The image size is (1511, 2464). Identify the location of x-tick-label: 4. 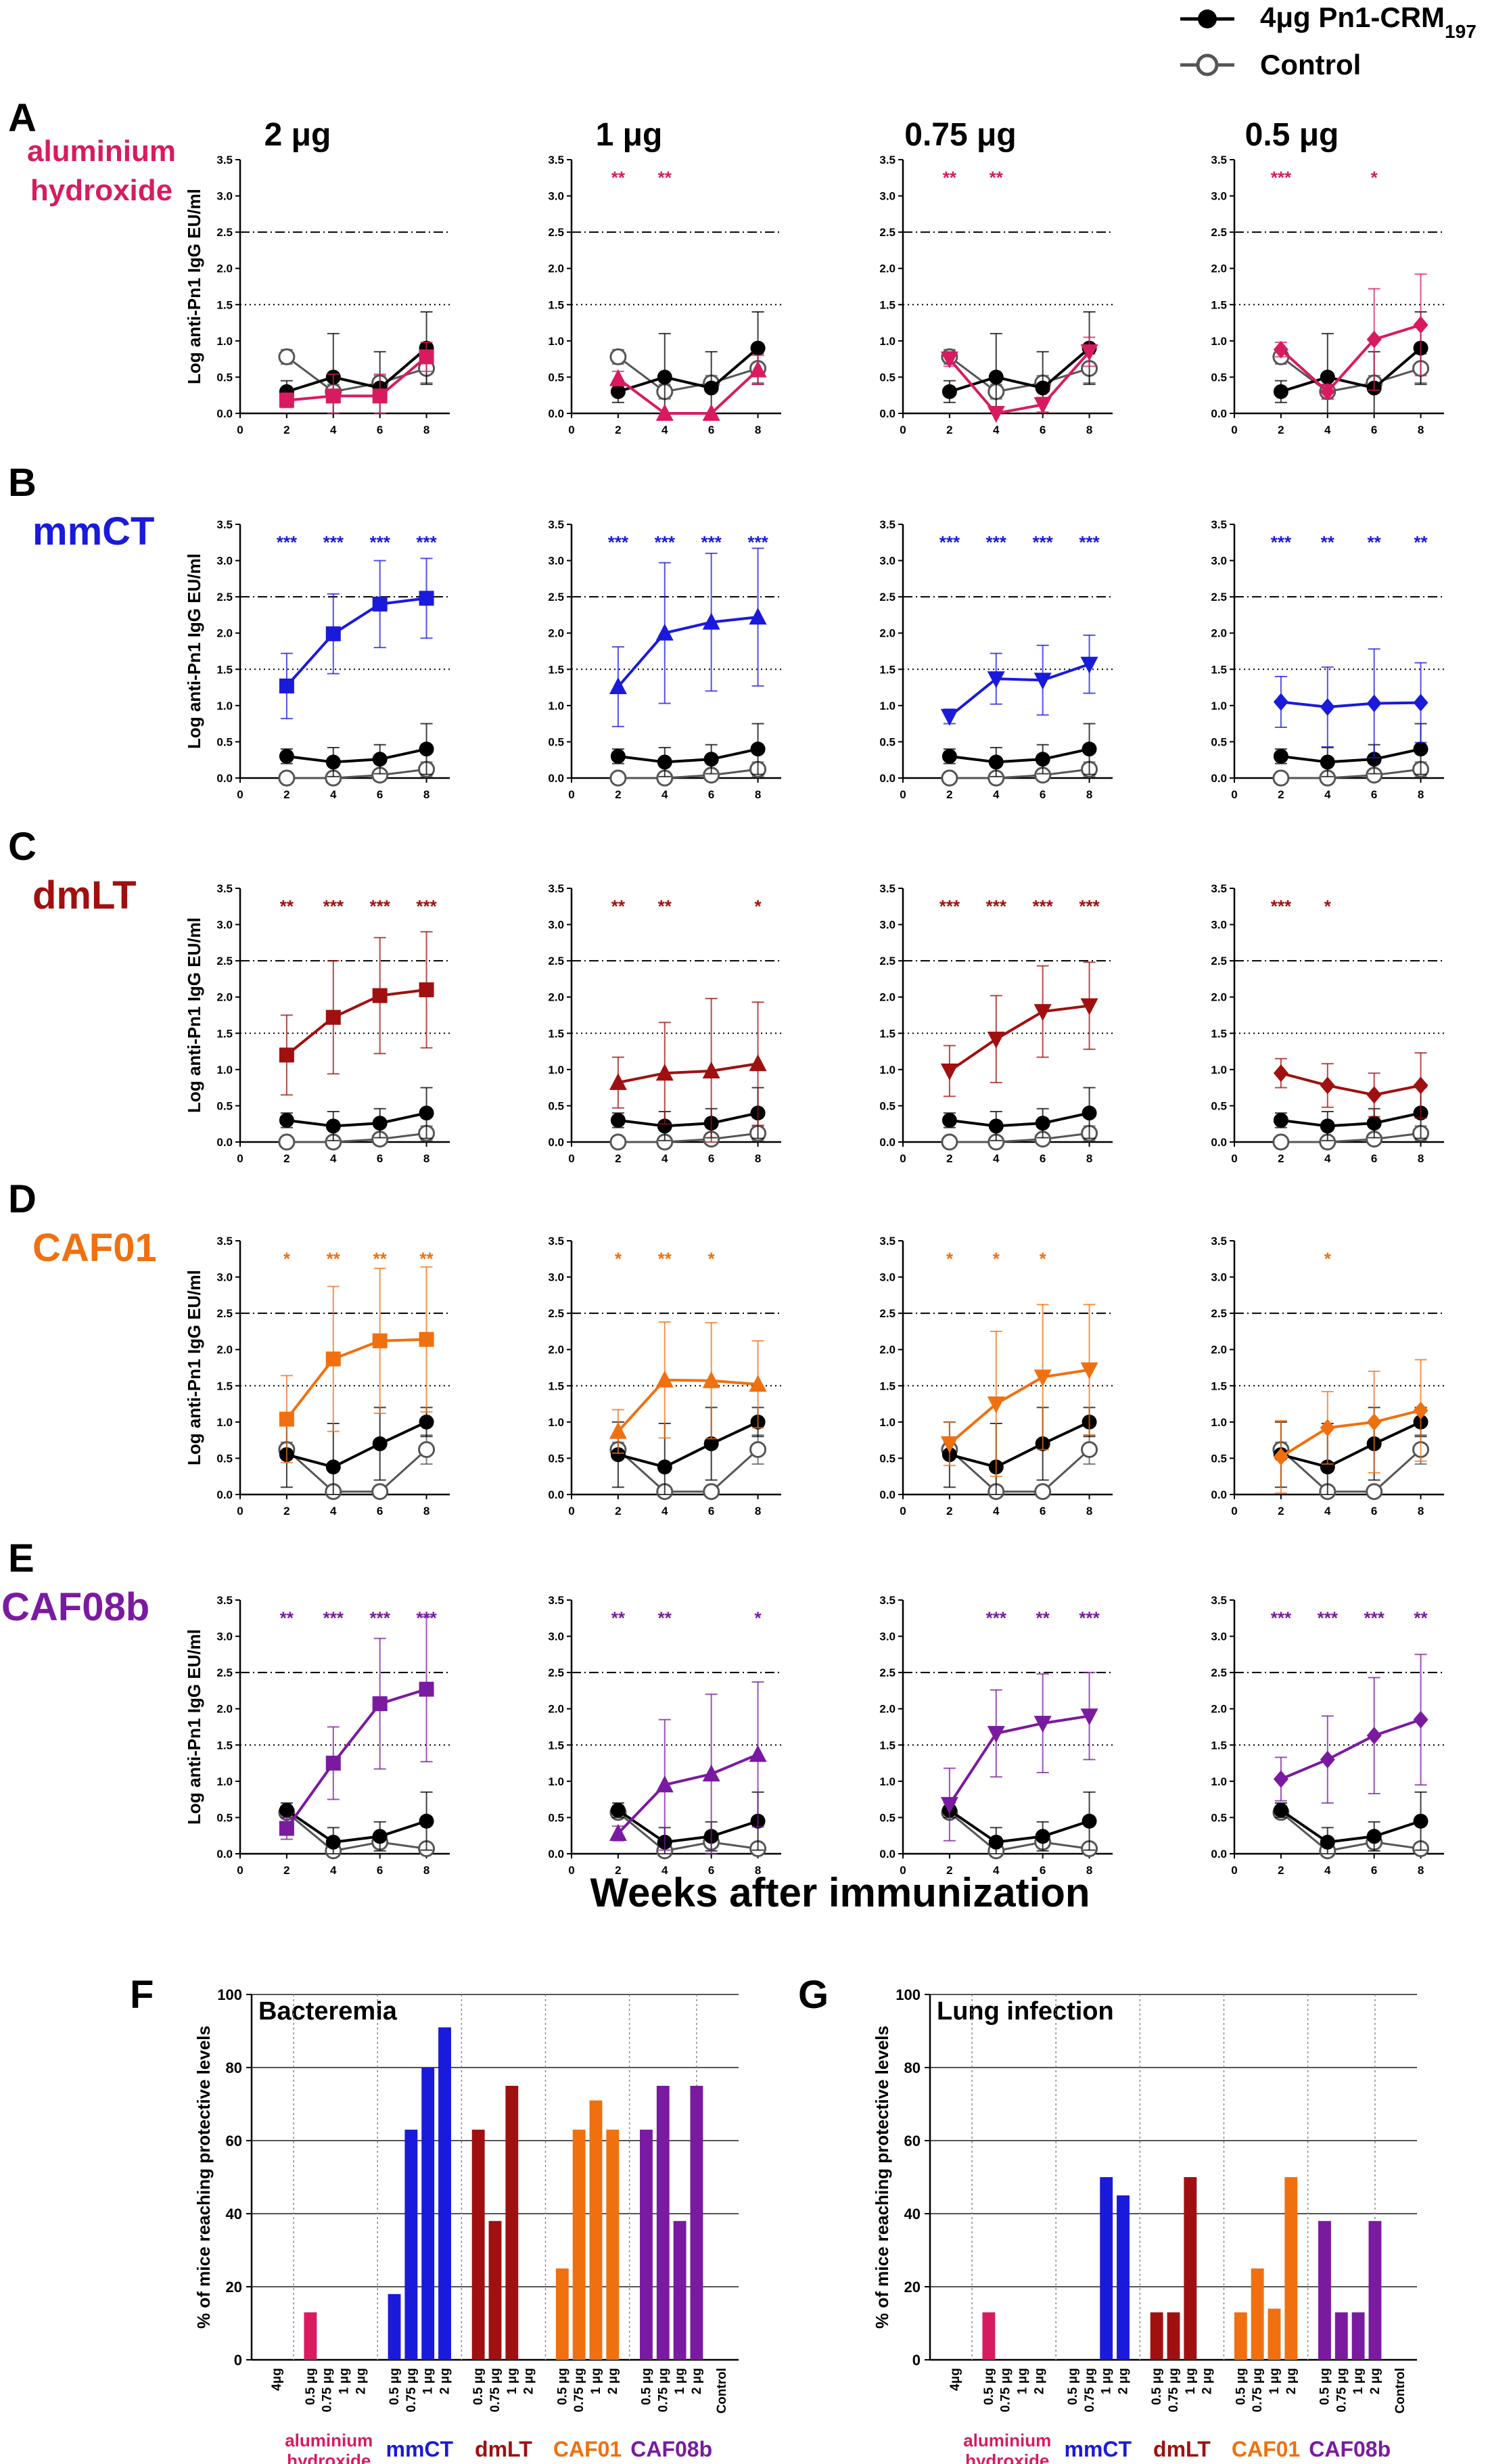
(1327, 430).